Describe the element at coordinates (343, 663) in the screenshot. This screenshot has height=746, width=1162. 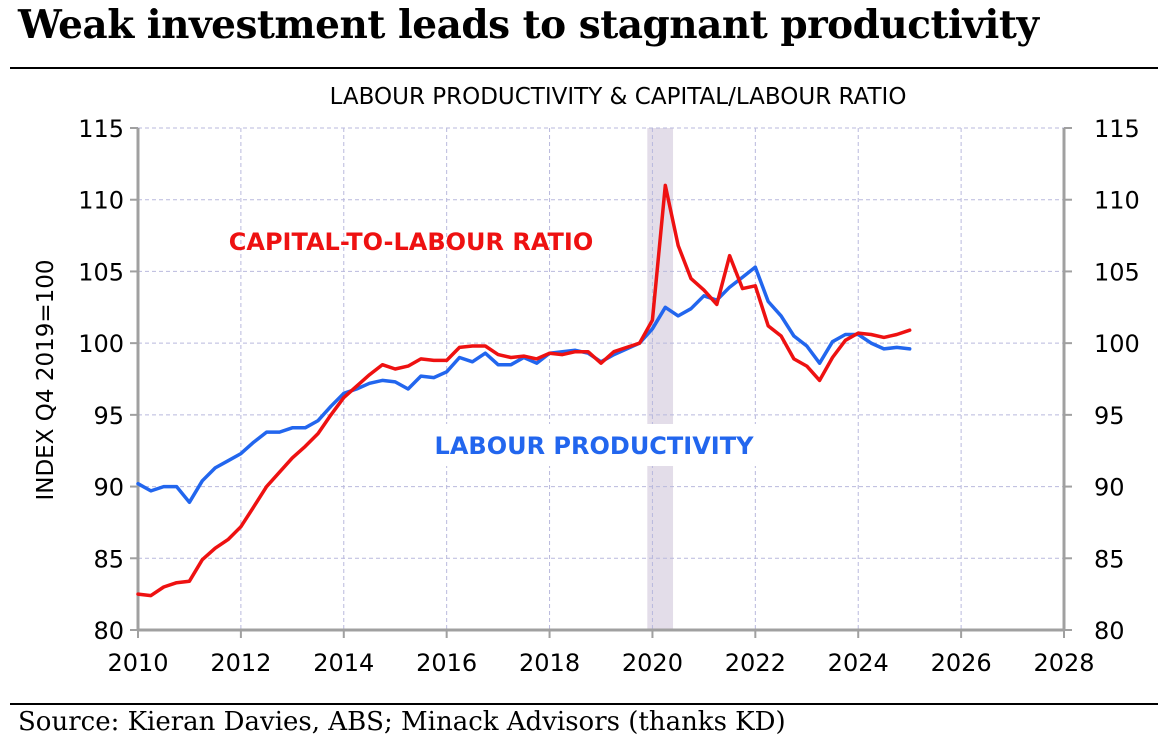
I see `x-tick-label: 2014` at that location.